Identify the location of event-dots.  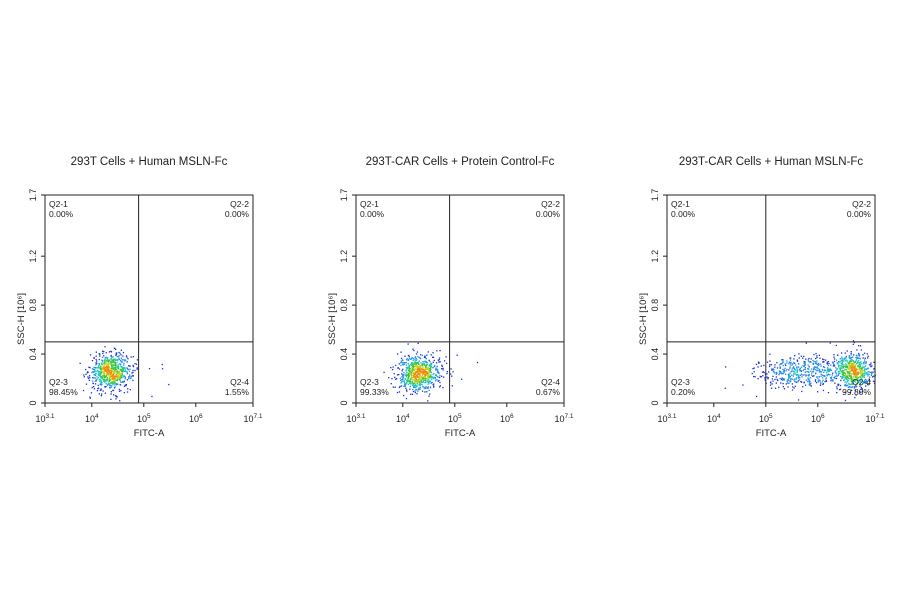
(124, 374).